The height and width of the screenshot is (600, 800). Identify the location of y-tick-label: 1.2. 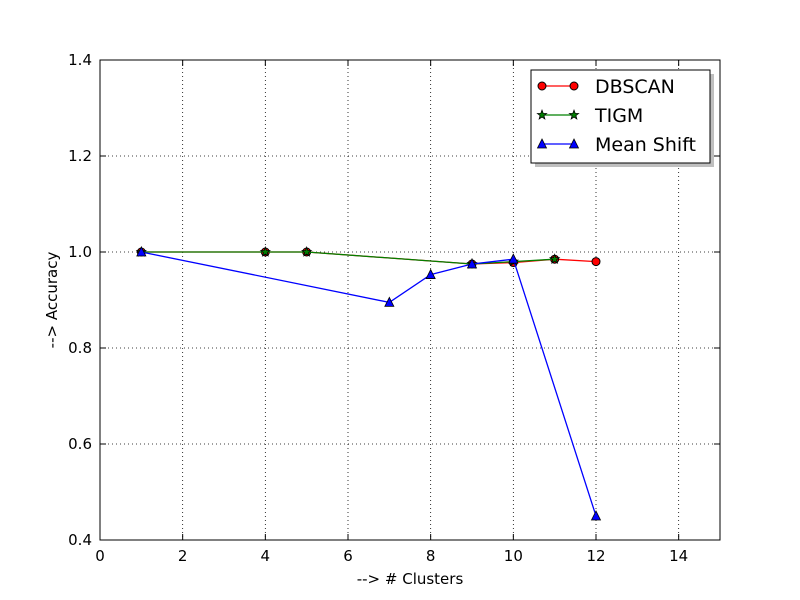
(80, 156).